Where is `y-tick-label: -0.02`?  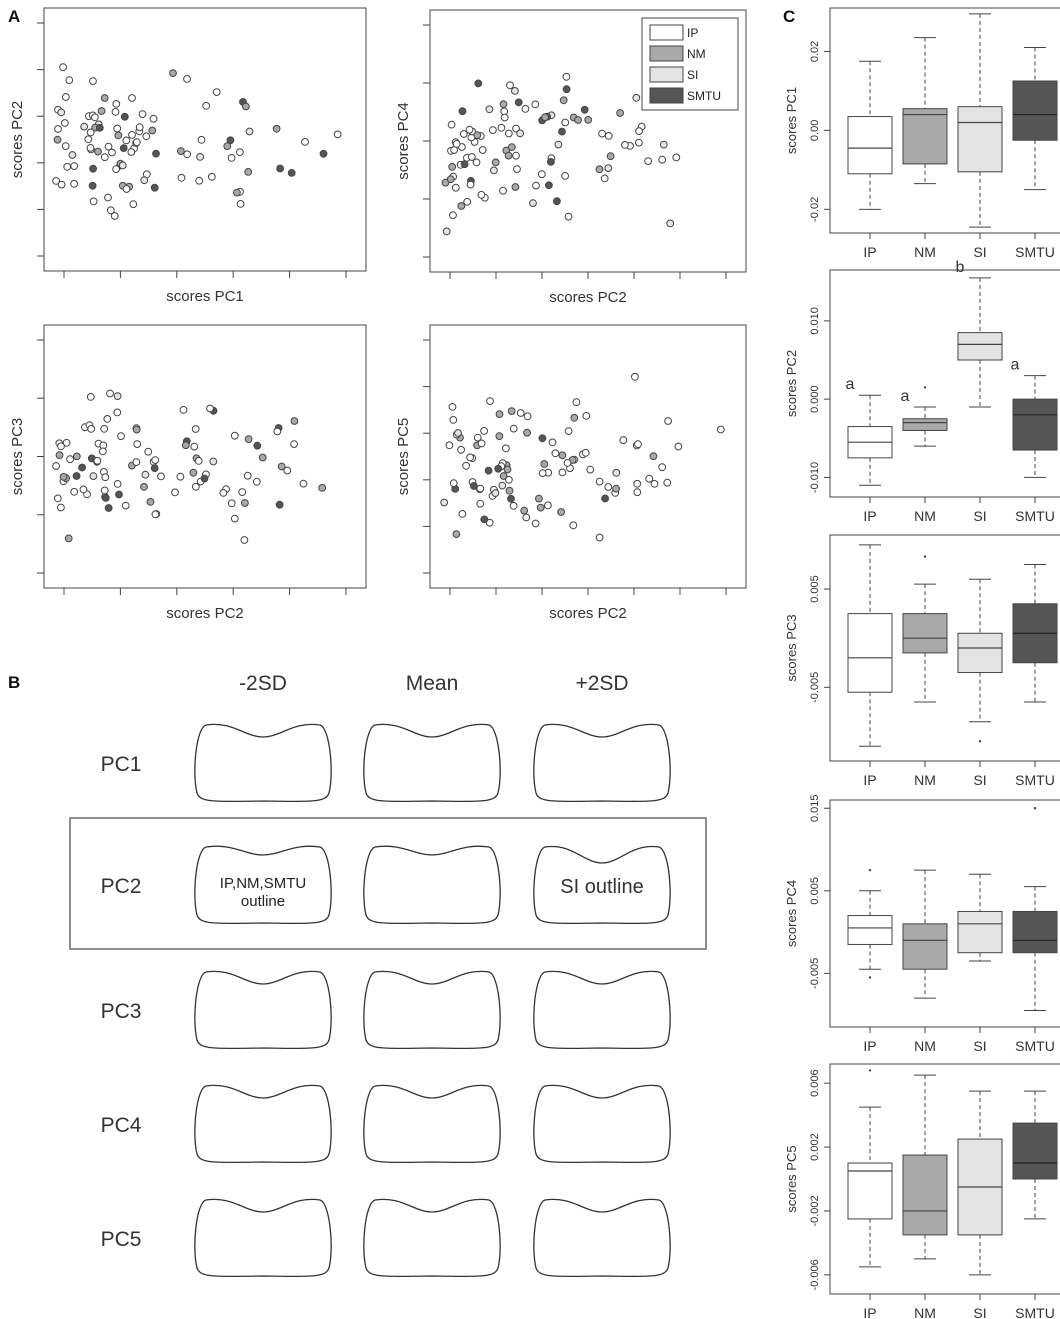 y-tick-label: -0.02 is located at coordinates (815, 209).